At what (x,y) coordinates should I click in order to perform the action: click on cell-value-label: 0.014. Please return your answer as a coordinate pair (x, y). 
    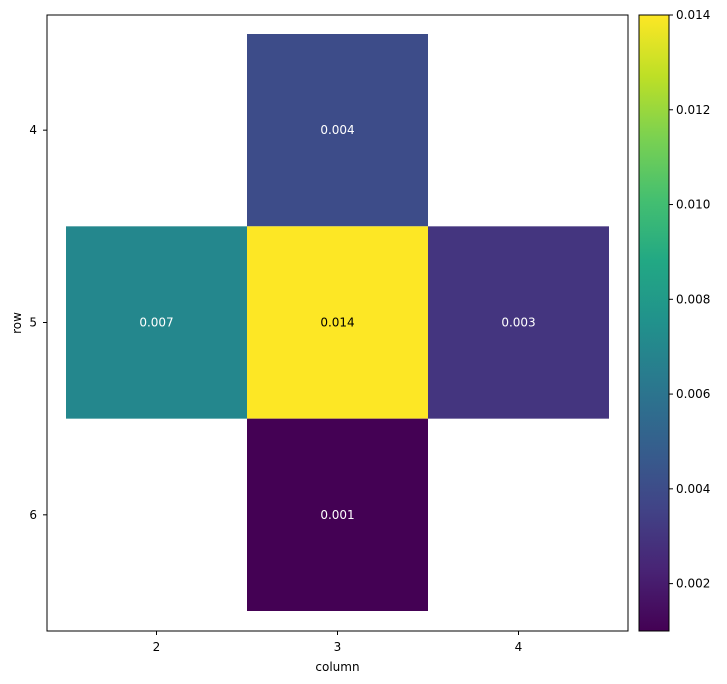
    Looking at the image, I should click on (337, 322).